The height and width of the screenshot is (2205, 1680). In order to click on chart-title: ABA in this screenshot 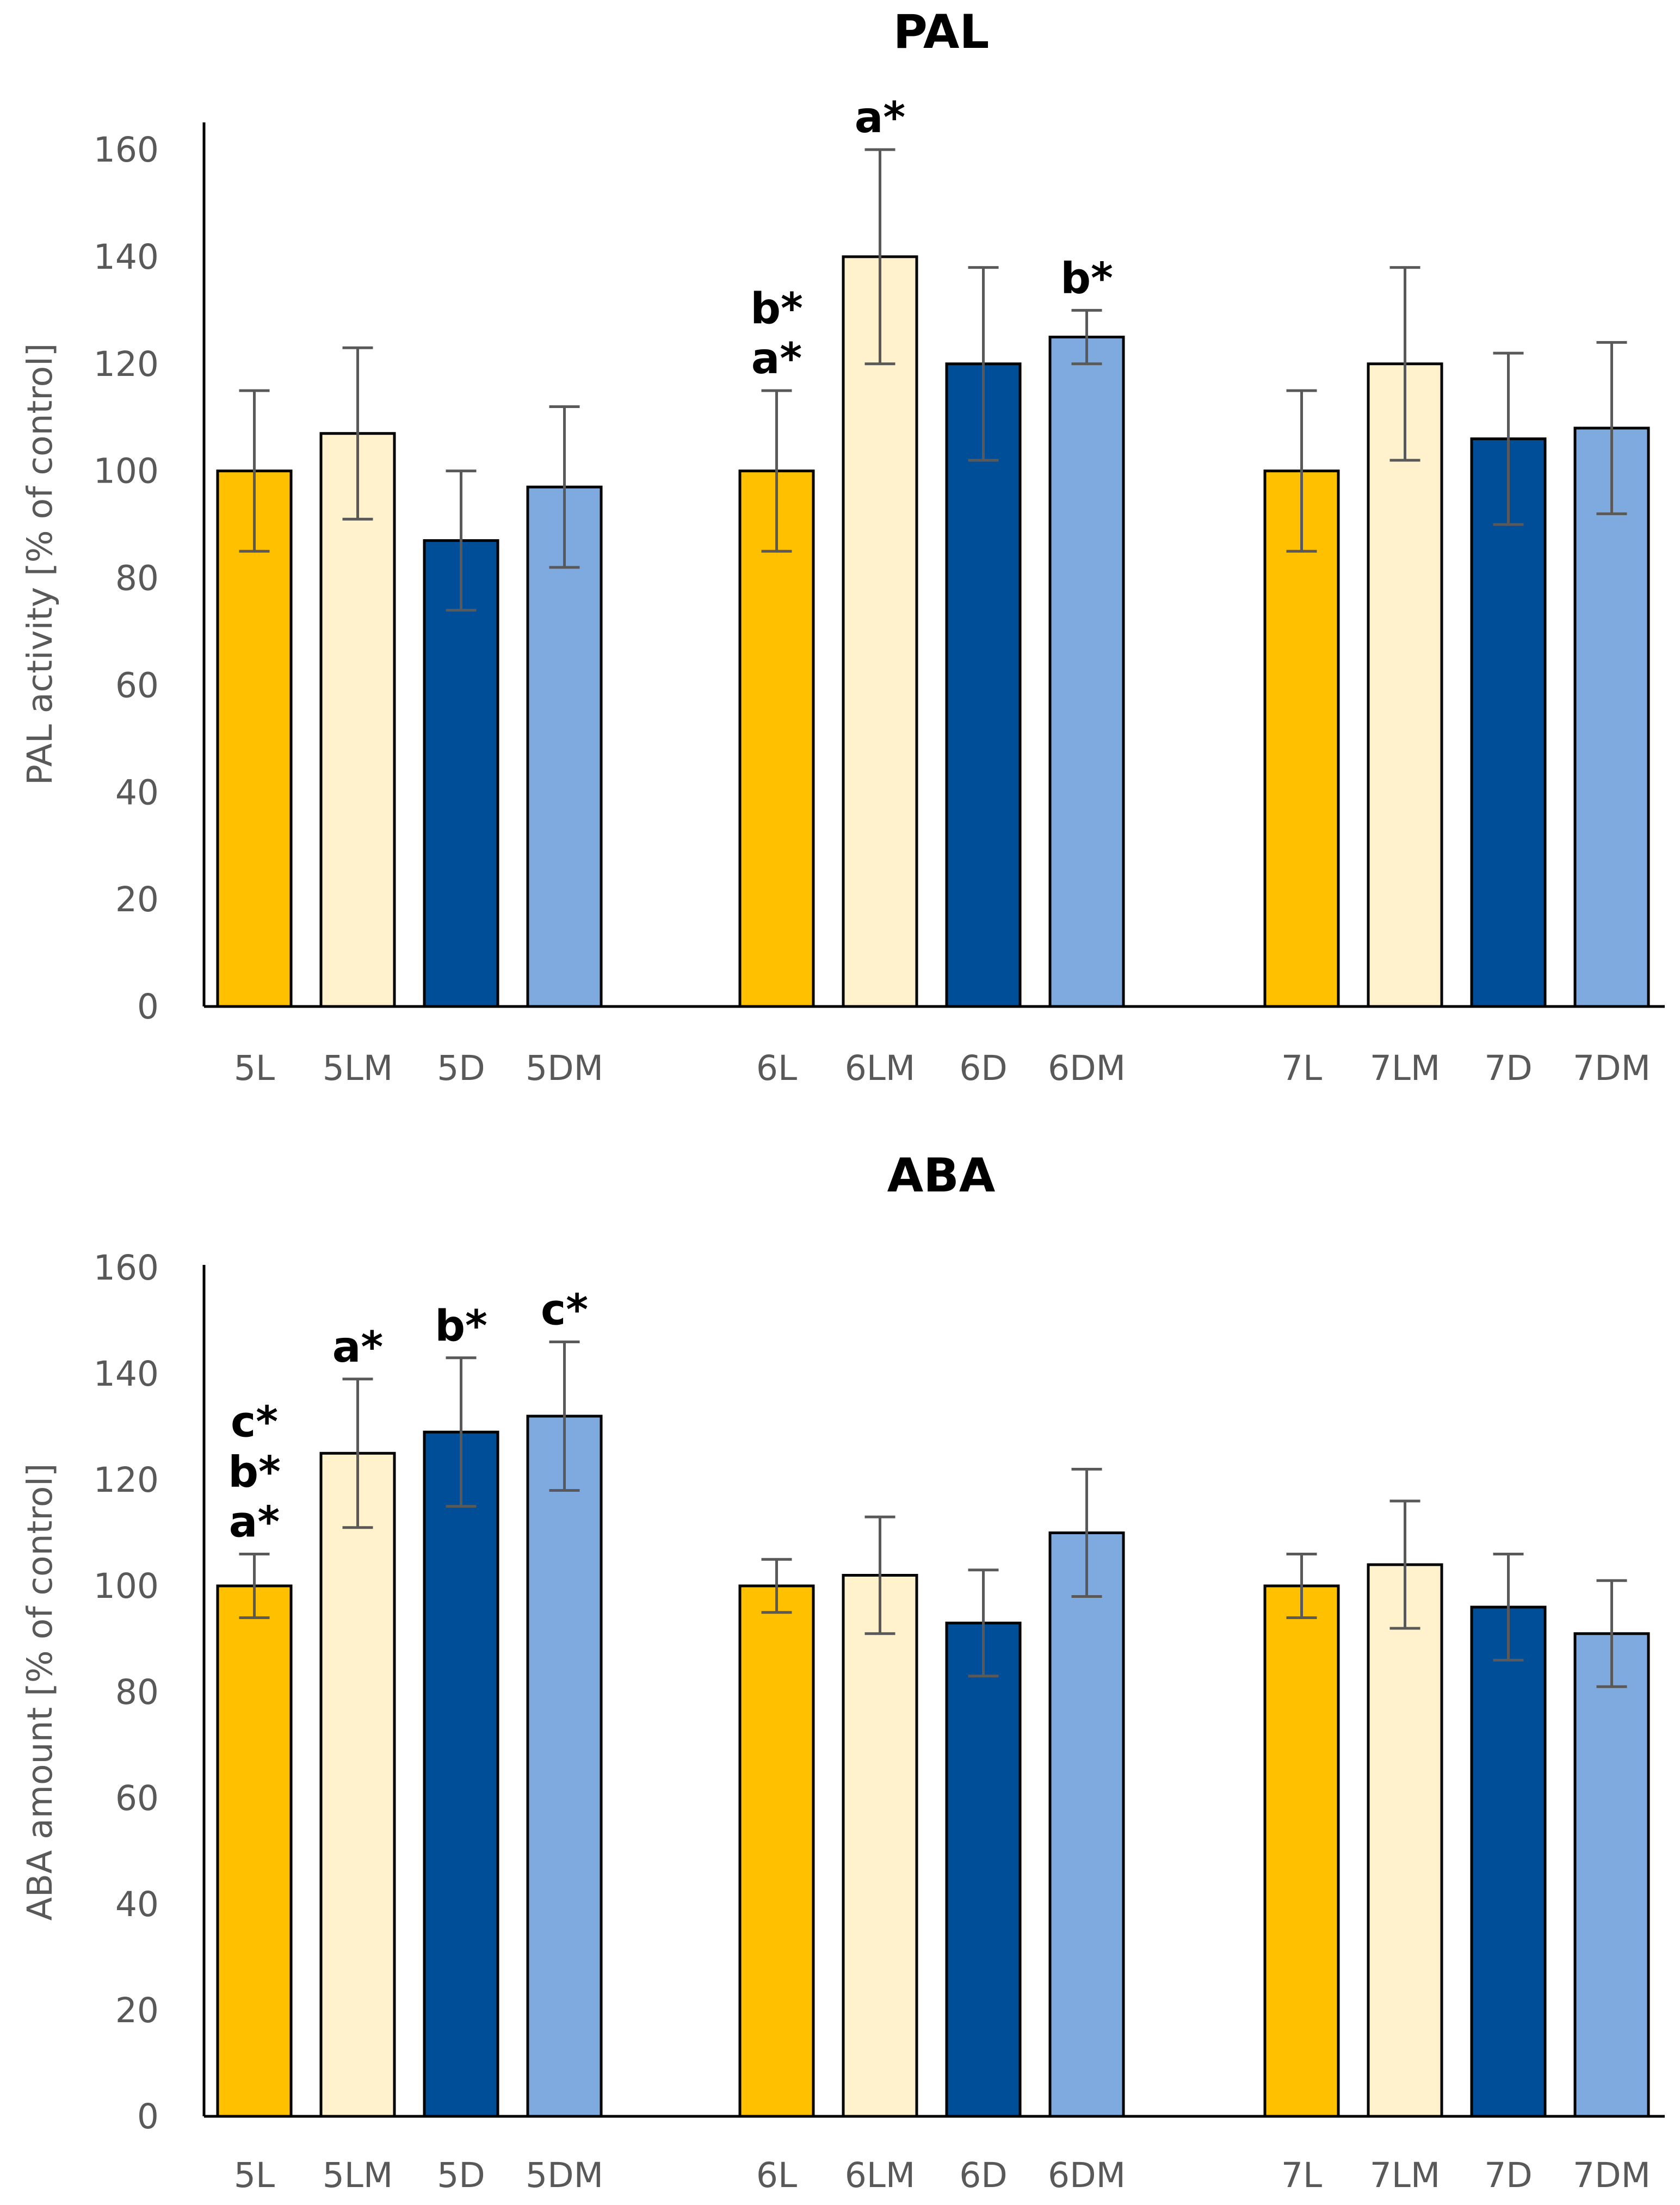, I will do `click(941, 1176)`.